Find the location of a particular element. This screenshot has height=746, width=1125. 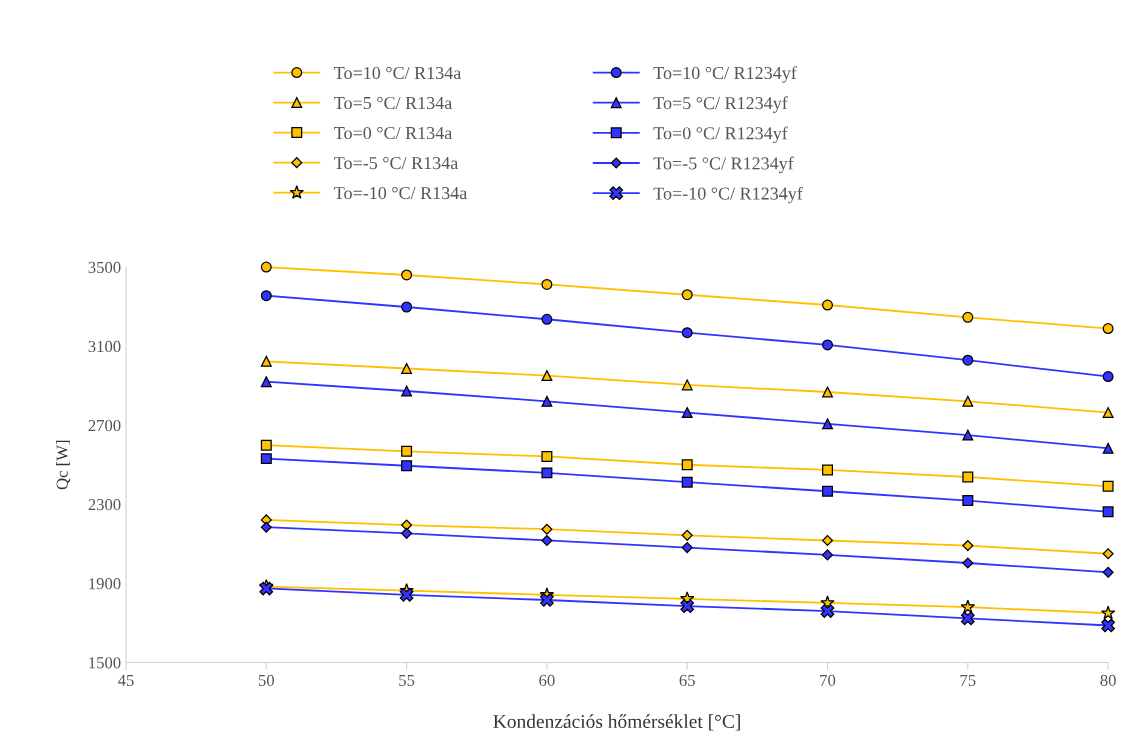

x-tick-label: 45 is located at coordinates (125, 680).